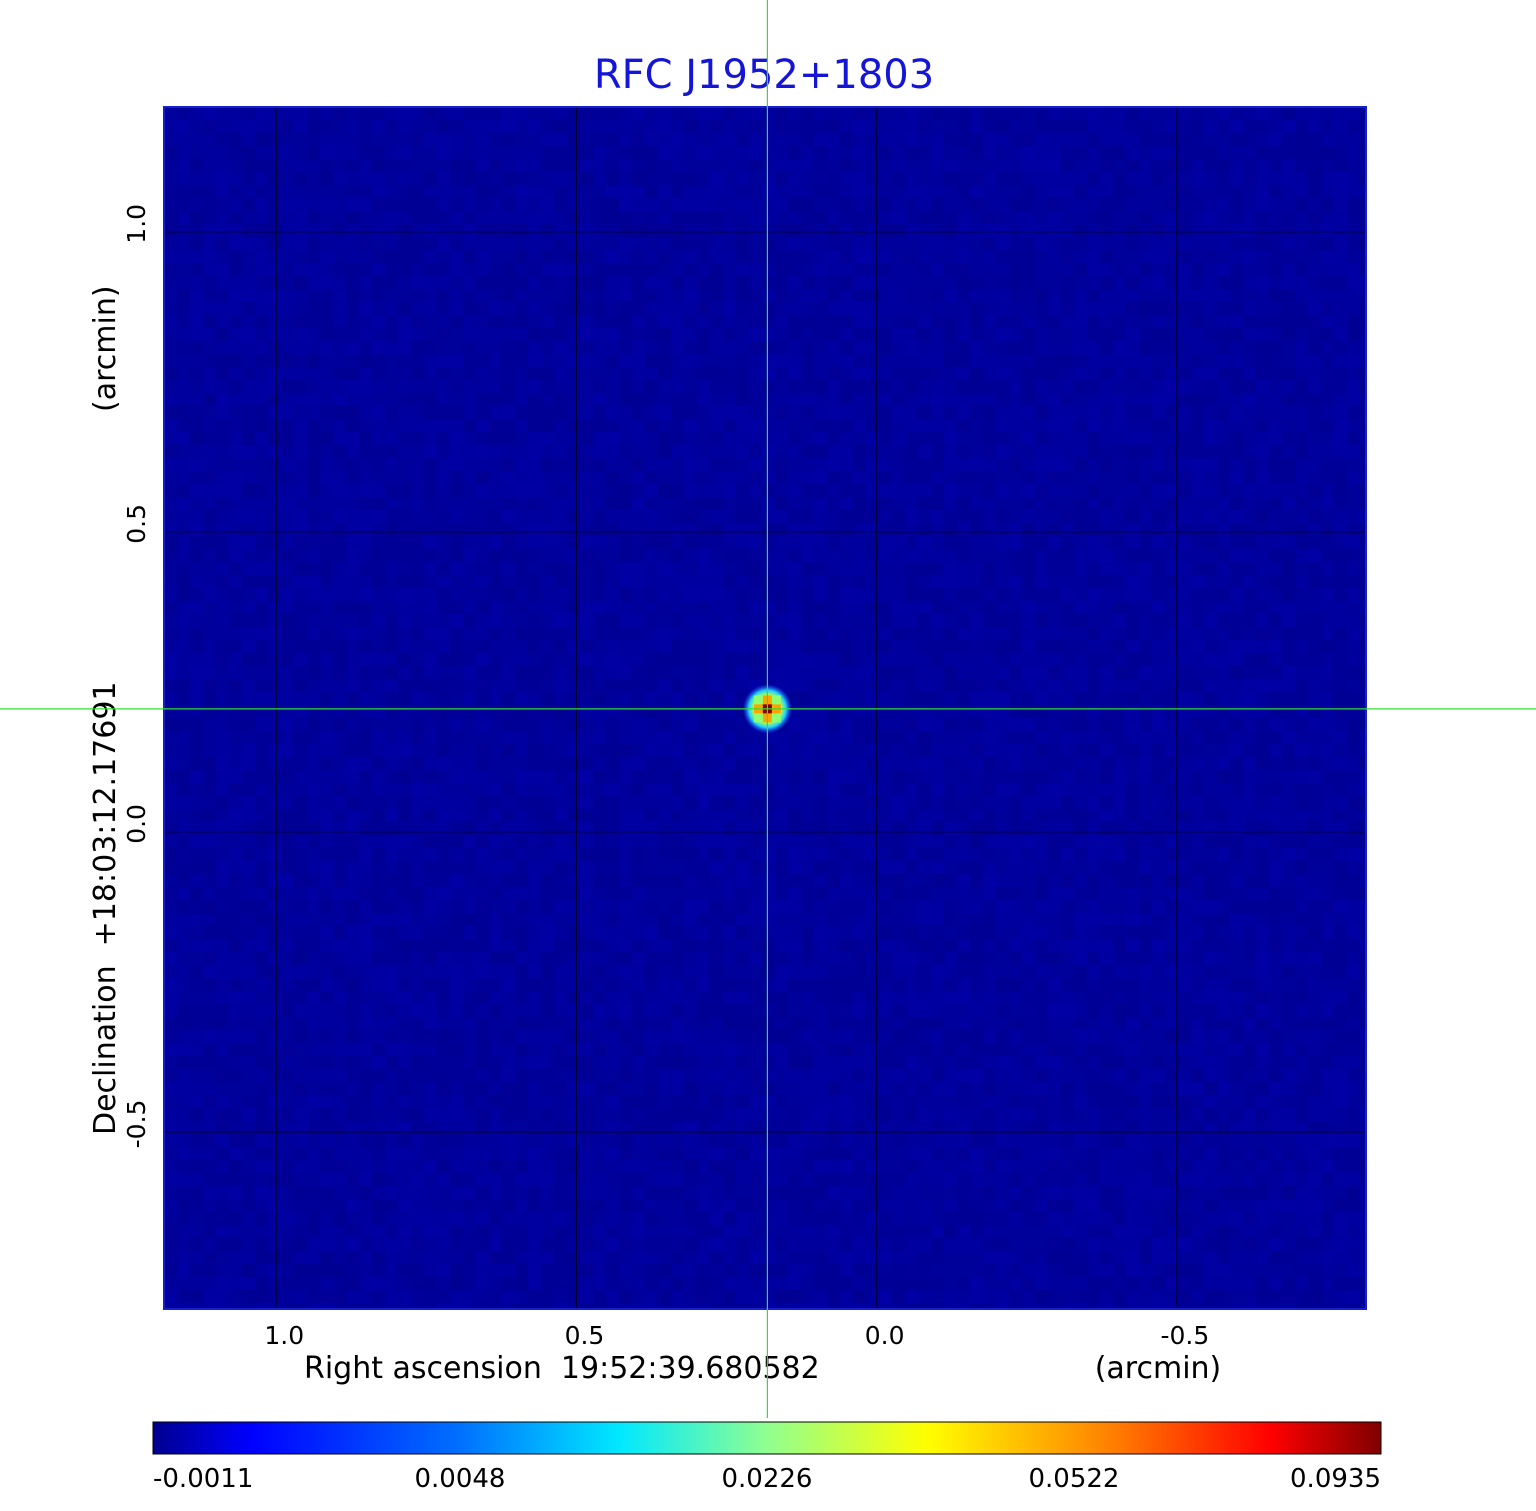 The image size is (1536, 1511). What do you see at coordinates (1184, 1335) in the screenshot?
I see `x-tick-label: -0.5` at bounding box center [1184, 1335].